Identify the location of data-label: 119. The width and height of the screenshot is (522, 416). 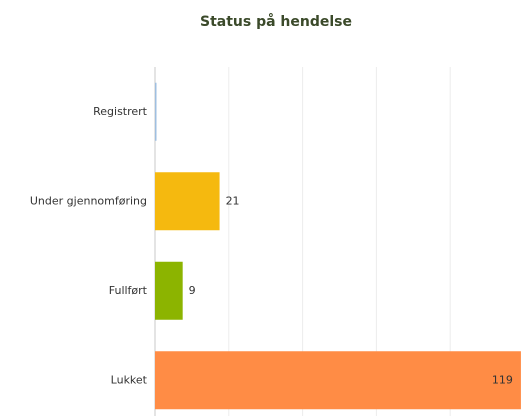
(502, 379).